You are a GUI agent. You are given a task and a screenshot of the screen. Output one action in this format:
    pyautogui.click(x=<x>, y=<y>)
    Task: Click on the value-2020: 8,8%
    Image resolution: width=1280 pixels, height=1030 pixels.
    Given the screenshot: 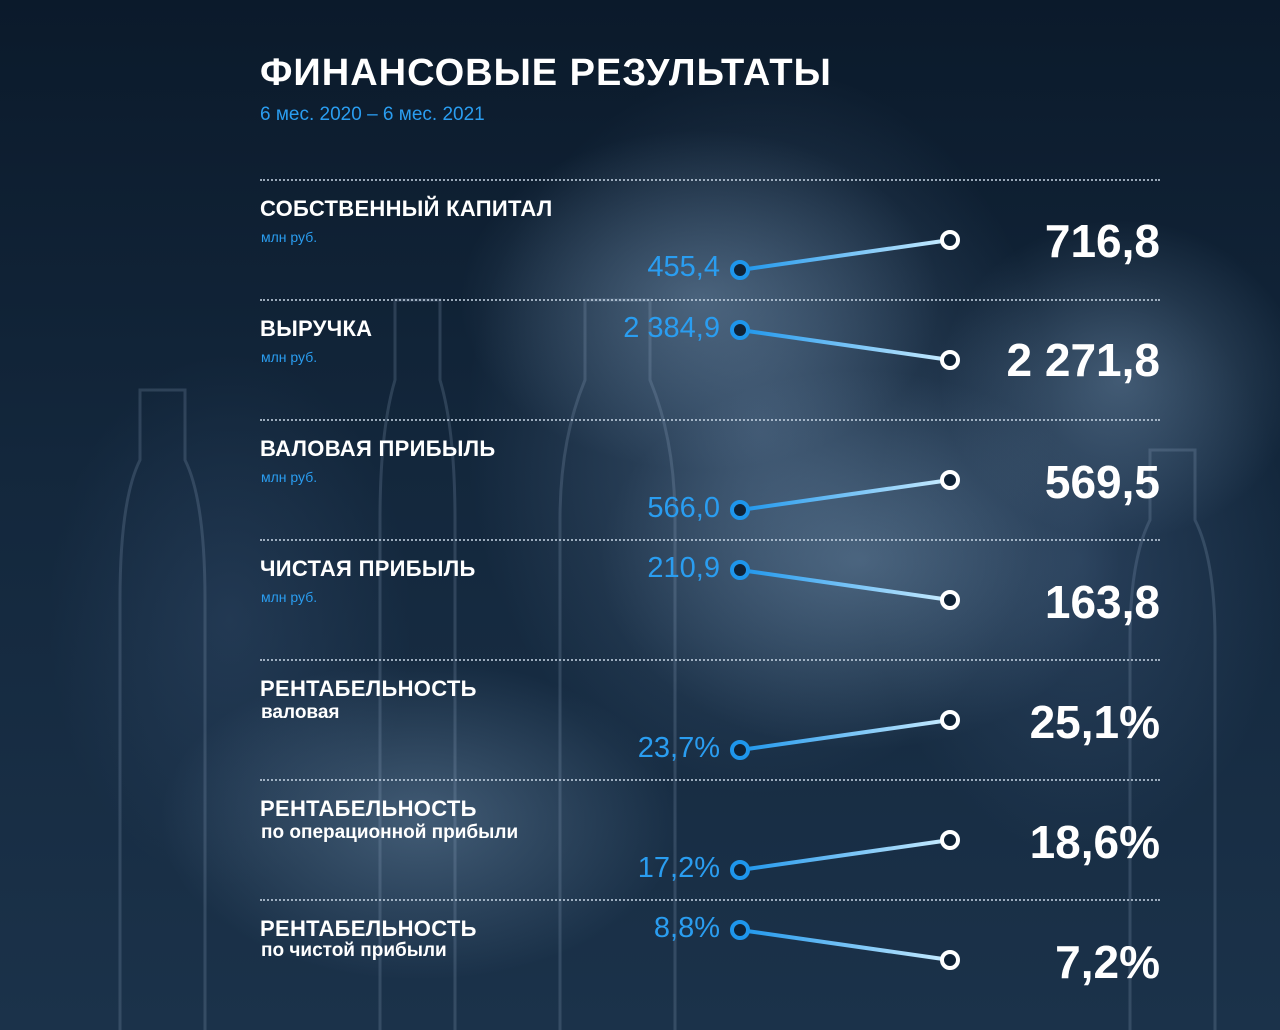 What is the action you would take?
    pyautogui.click(x=686, y=928)
    